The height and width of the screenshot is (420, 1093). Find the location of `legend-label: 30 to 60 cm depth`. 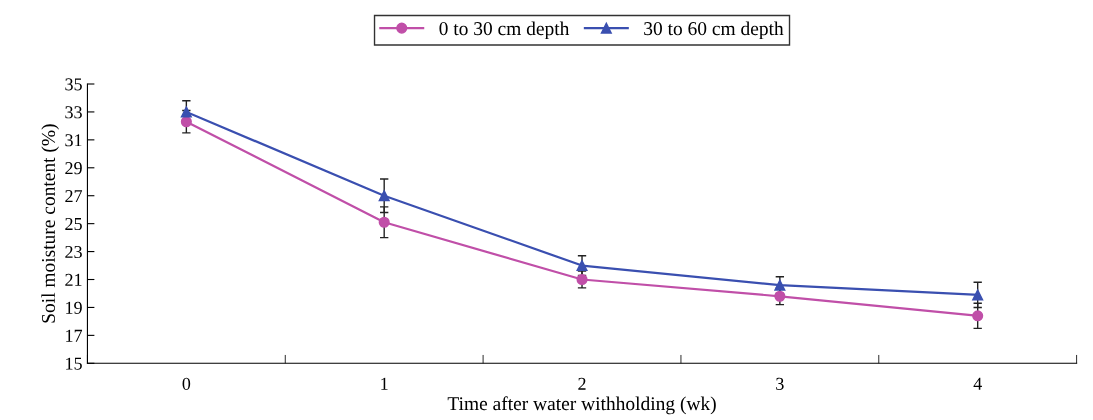

legend-label: 30 to 60 cm depth is located at coordinates (714, 30).